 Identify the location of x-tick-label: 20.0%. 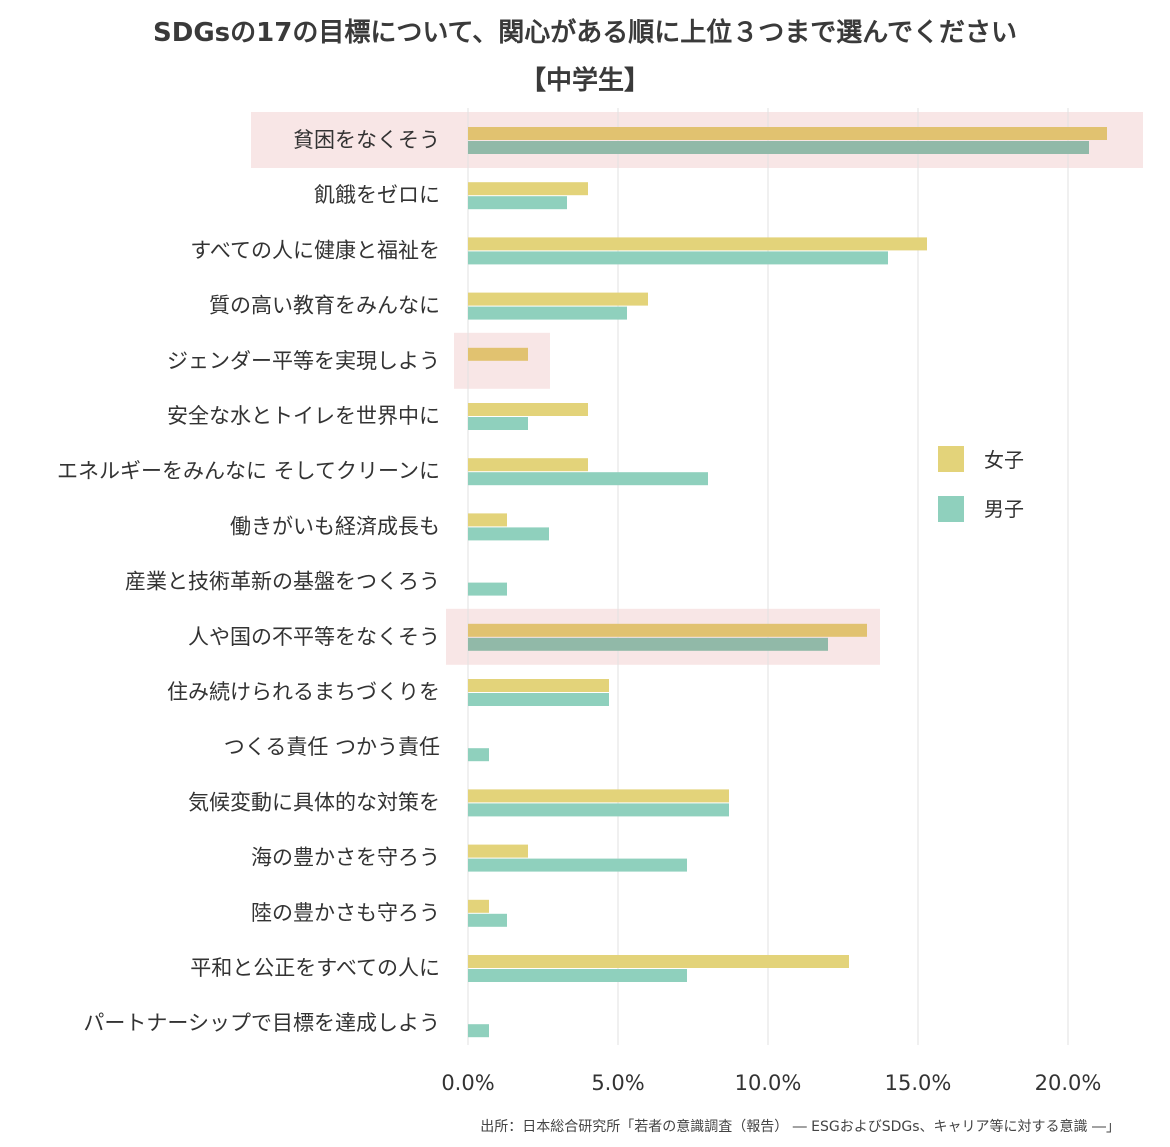
(1068, 1083).